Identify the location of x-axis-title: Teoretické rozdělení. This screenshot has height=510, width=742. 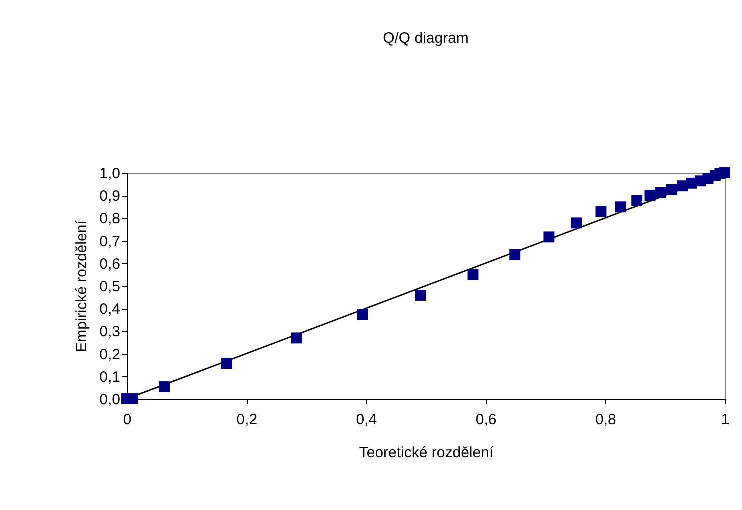
(426, 453).